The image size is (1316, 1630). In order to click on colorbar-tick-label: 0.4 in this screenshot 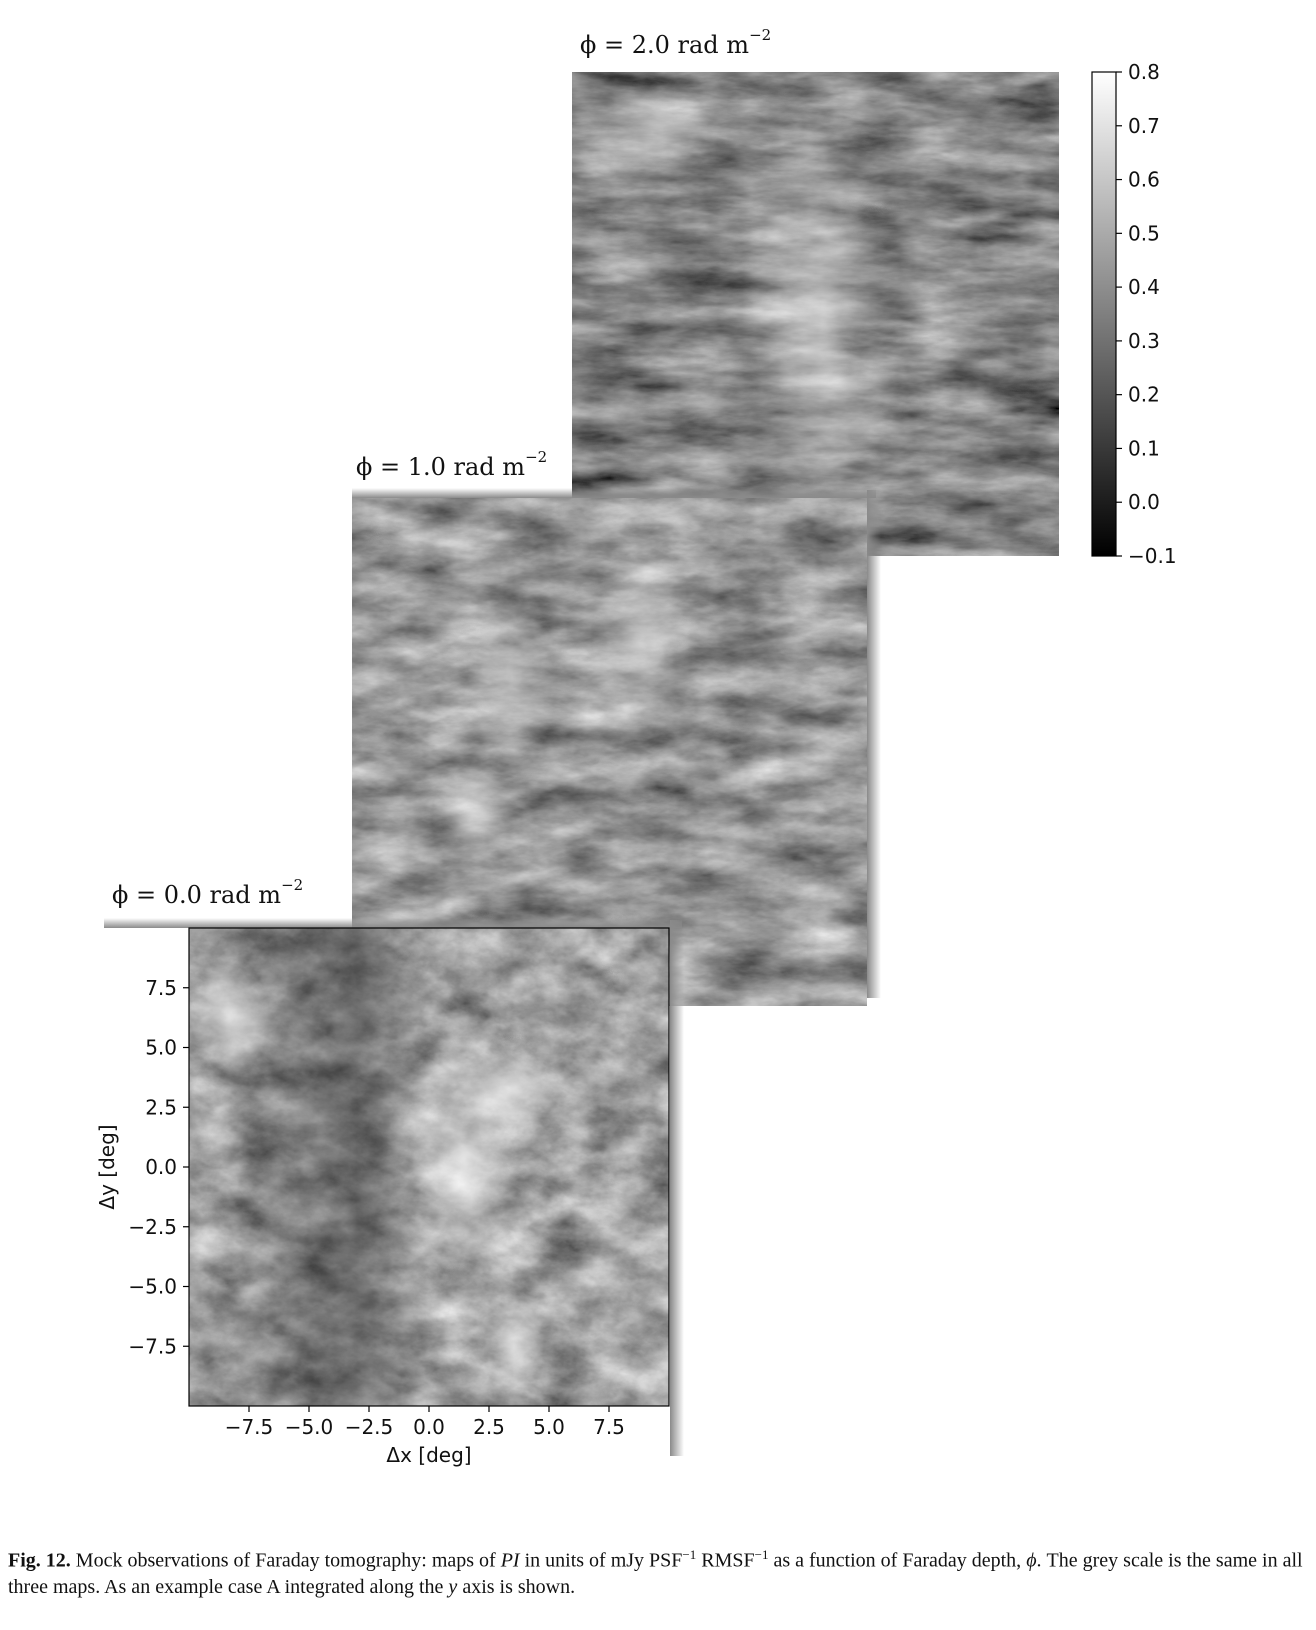, I will do `click(1144, 287)`.